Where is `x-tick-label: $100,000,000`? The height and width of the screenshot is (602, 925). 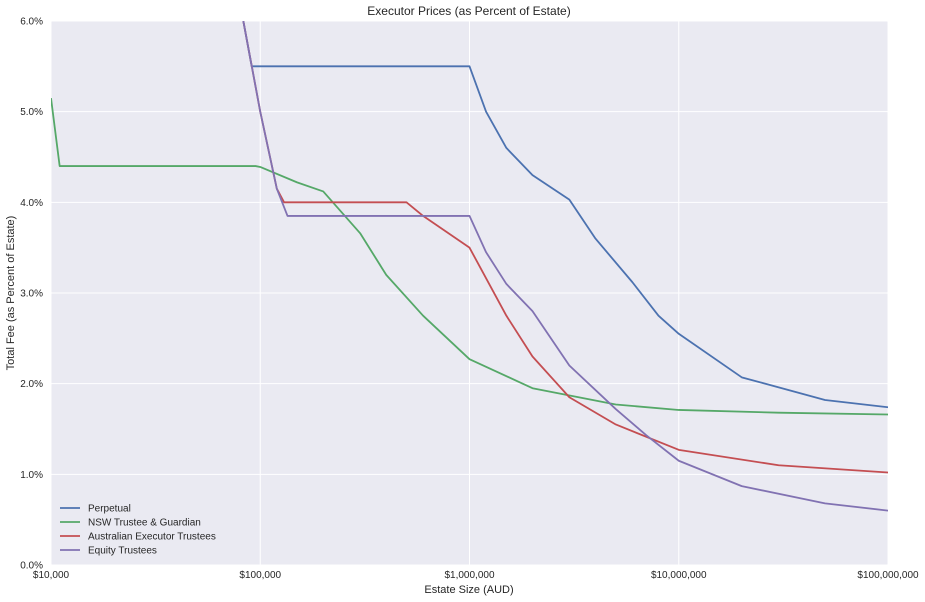
x-tick-label: $100,000,000 is located at coordinates (888, 575).